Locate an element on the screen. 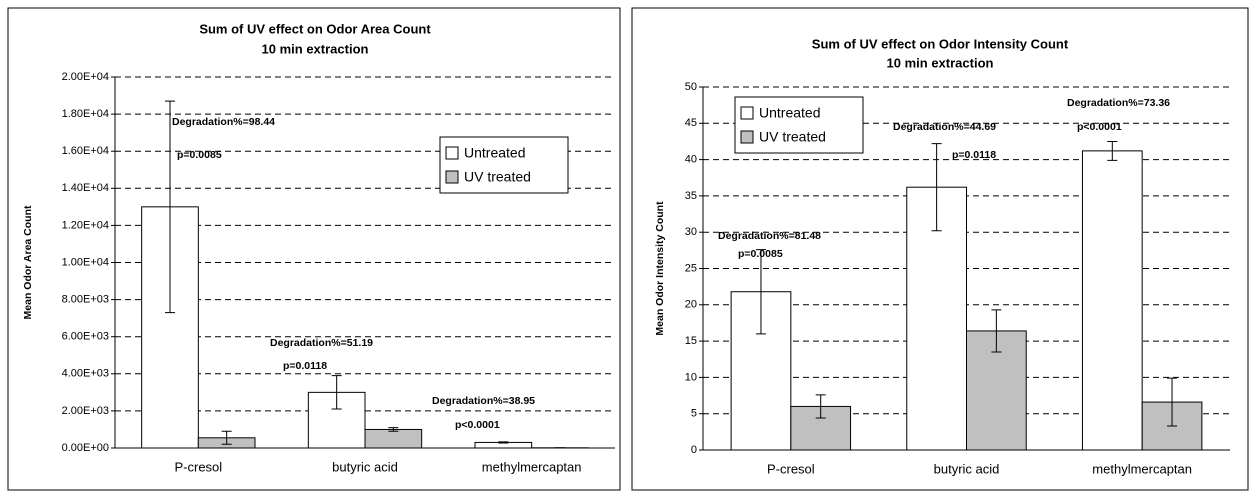  y-tick-label: 0 is located at coordinates (694, 450).